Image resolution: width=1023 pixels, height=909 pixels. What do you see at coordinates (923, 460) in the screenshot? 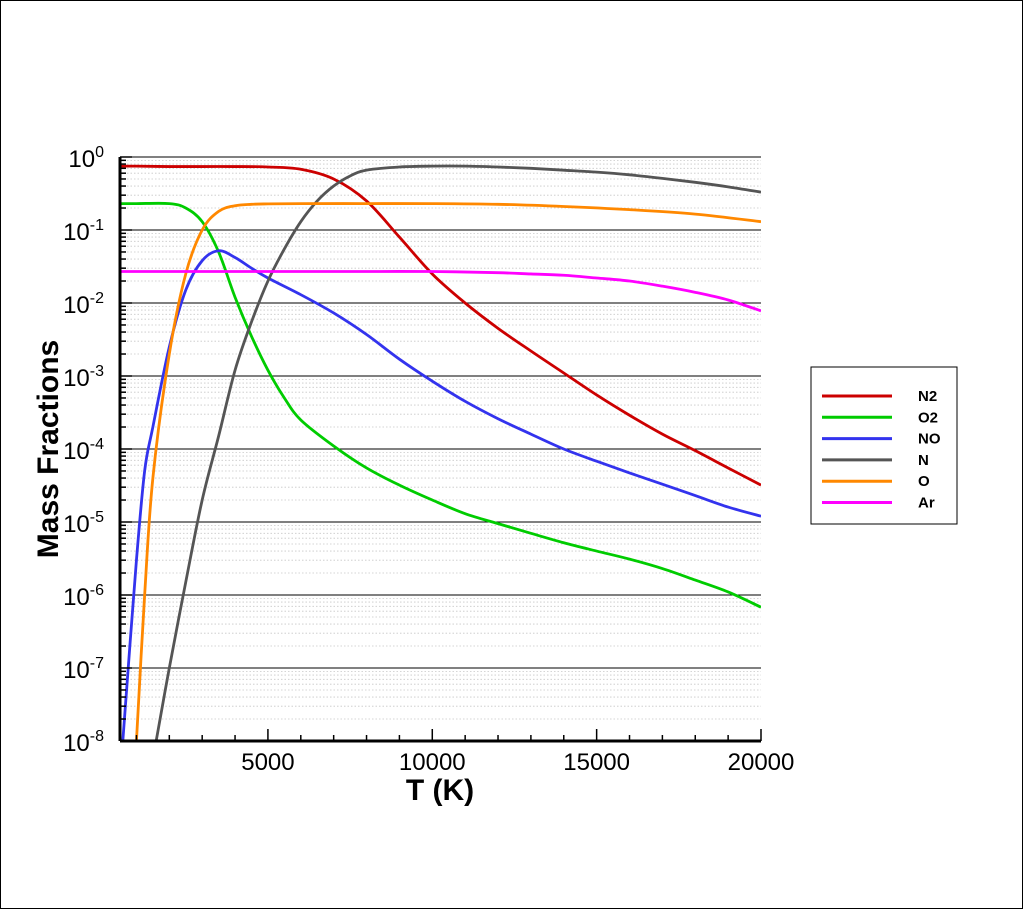
I see `legend-label-n: N` at bounding box center [923, 460].